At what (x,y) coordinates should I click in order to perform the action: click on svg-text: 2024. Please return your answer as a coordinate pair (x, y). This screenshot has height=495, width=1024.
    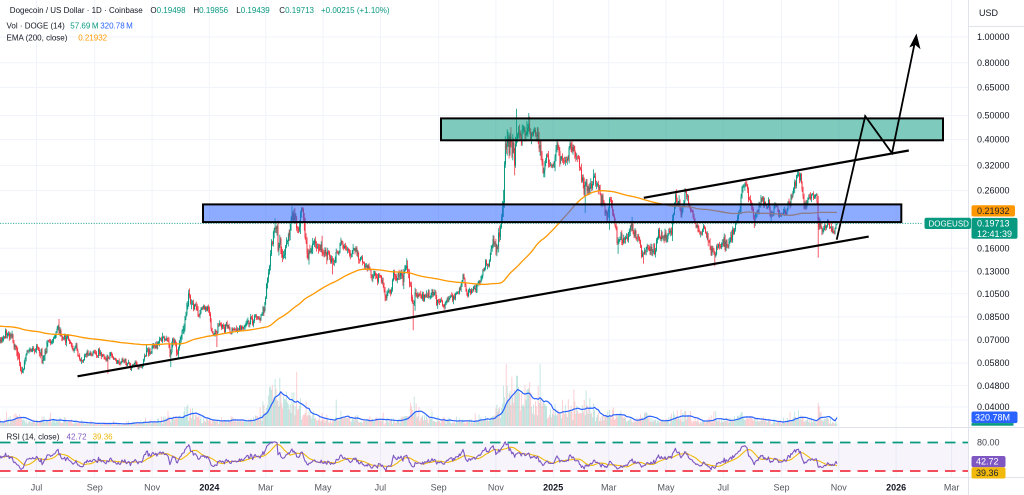
    Looking at the image, I should click on (209, 488).